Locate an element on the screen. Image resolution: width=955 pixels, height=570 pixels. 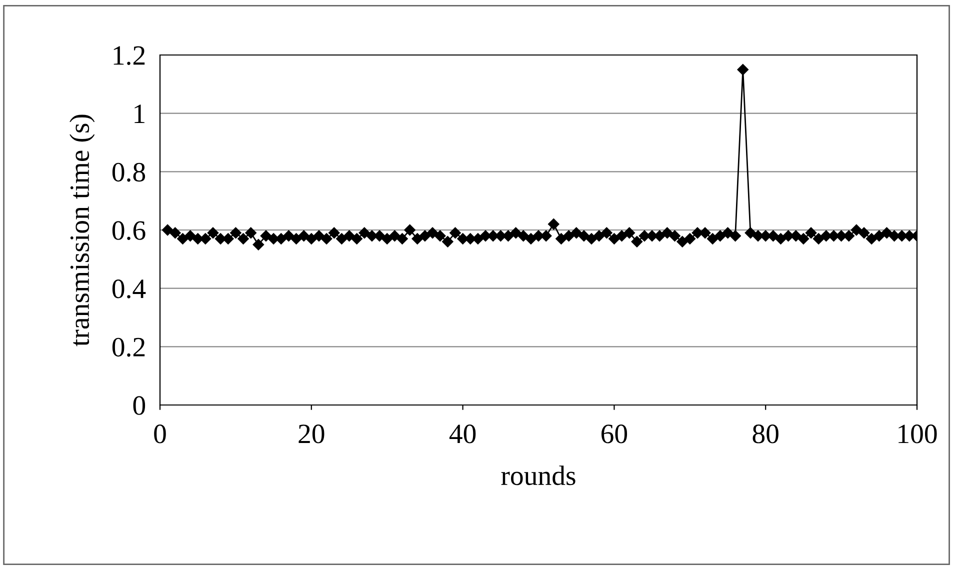
x-tick-label: 0 is located at coordinates (160, 434).